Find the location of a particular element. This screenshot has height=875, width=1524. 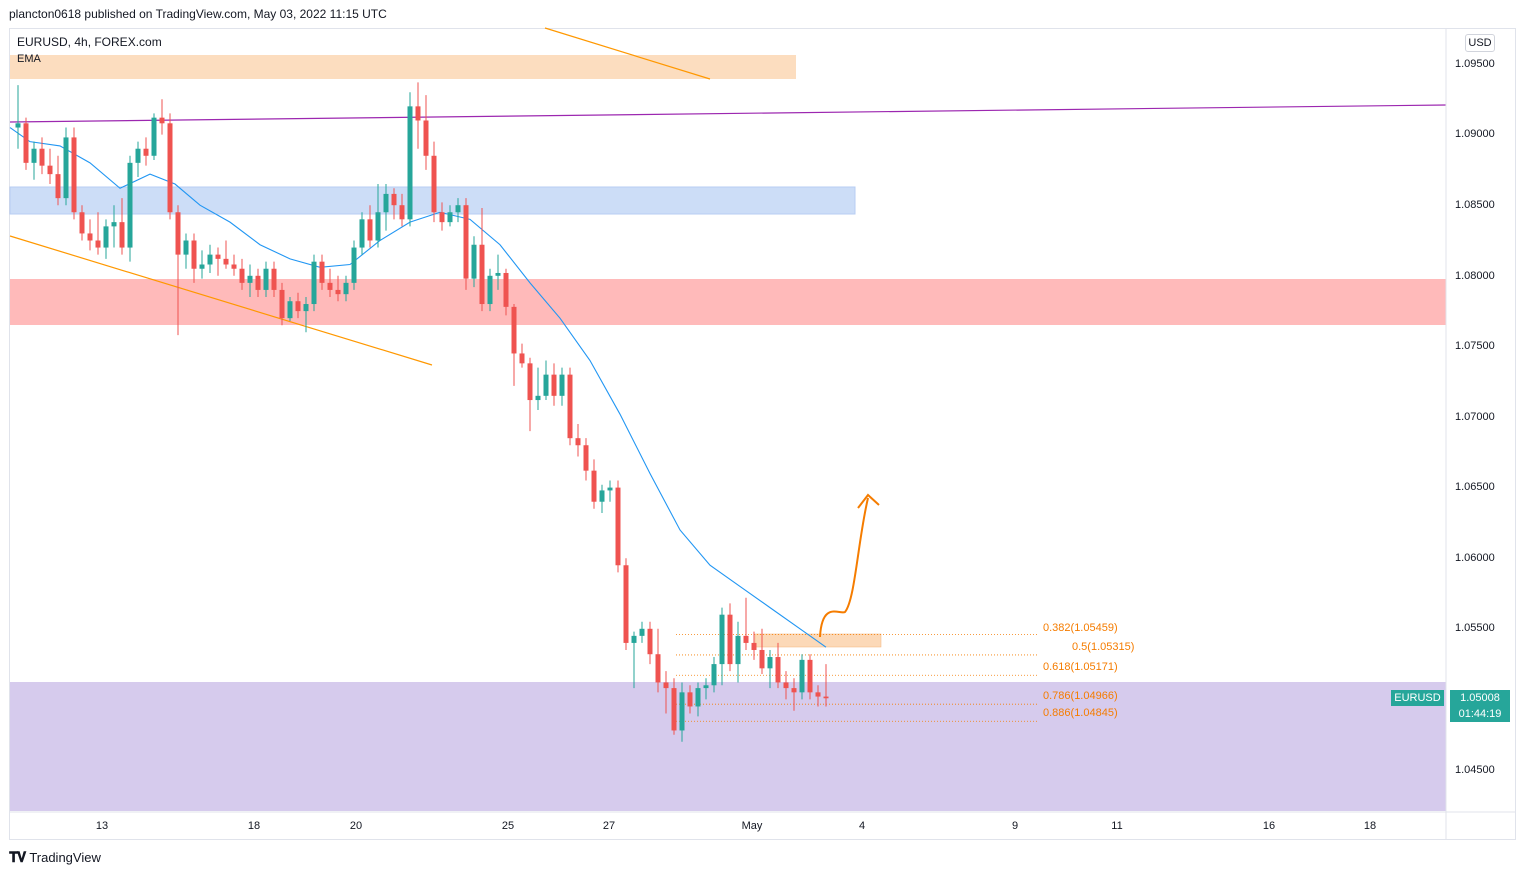

y-tick: 1.04500 is located at coordinates (1475, 770).